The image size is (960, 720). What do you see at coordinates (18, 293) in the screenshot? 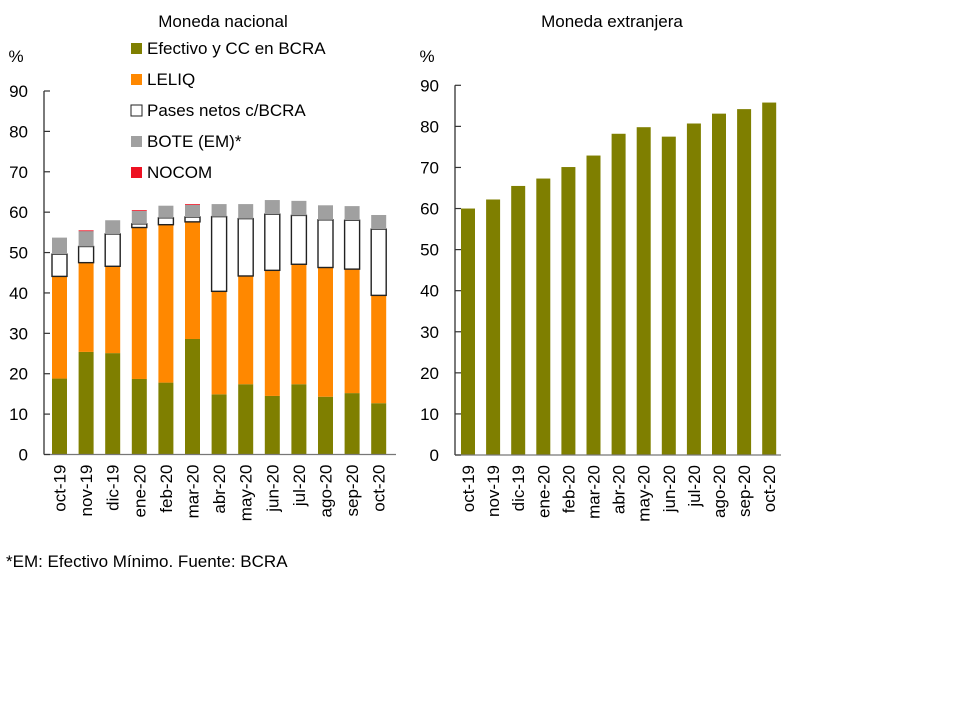
I see `y-tick-label: 40` at bounding box center [18, 293].